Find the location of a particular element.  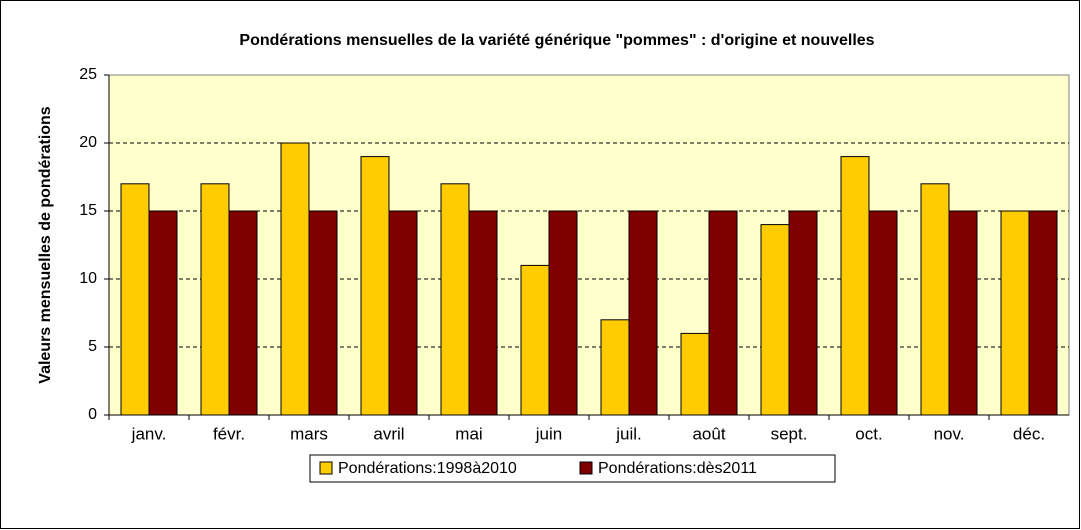

x-tick-label: déc. is located at coordinates (1029, 433).